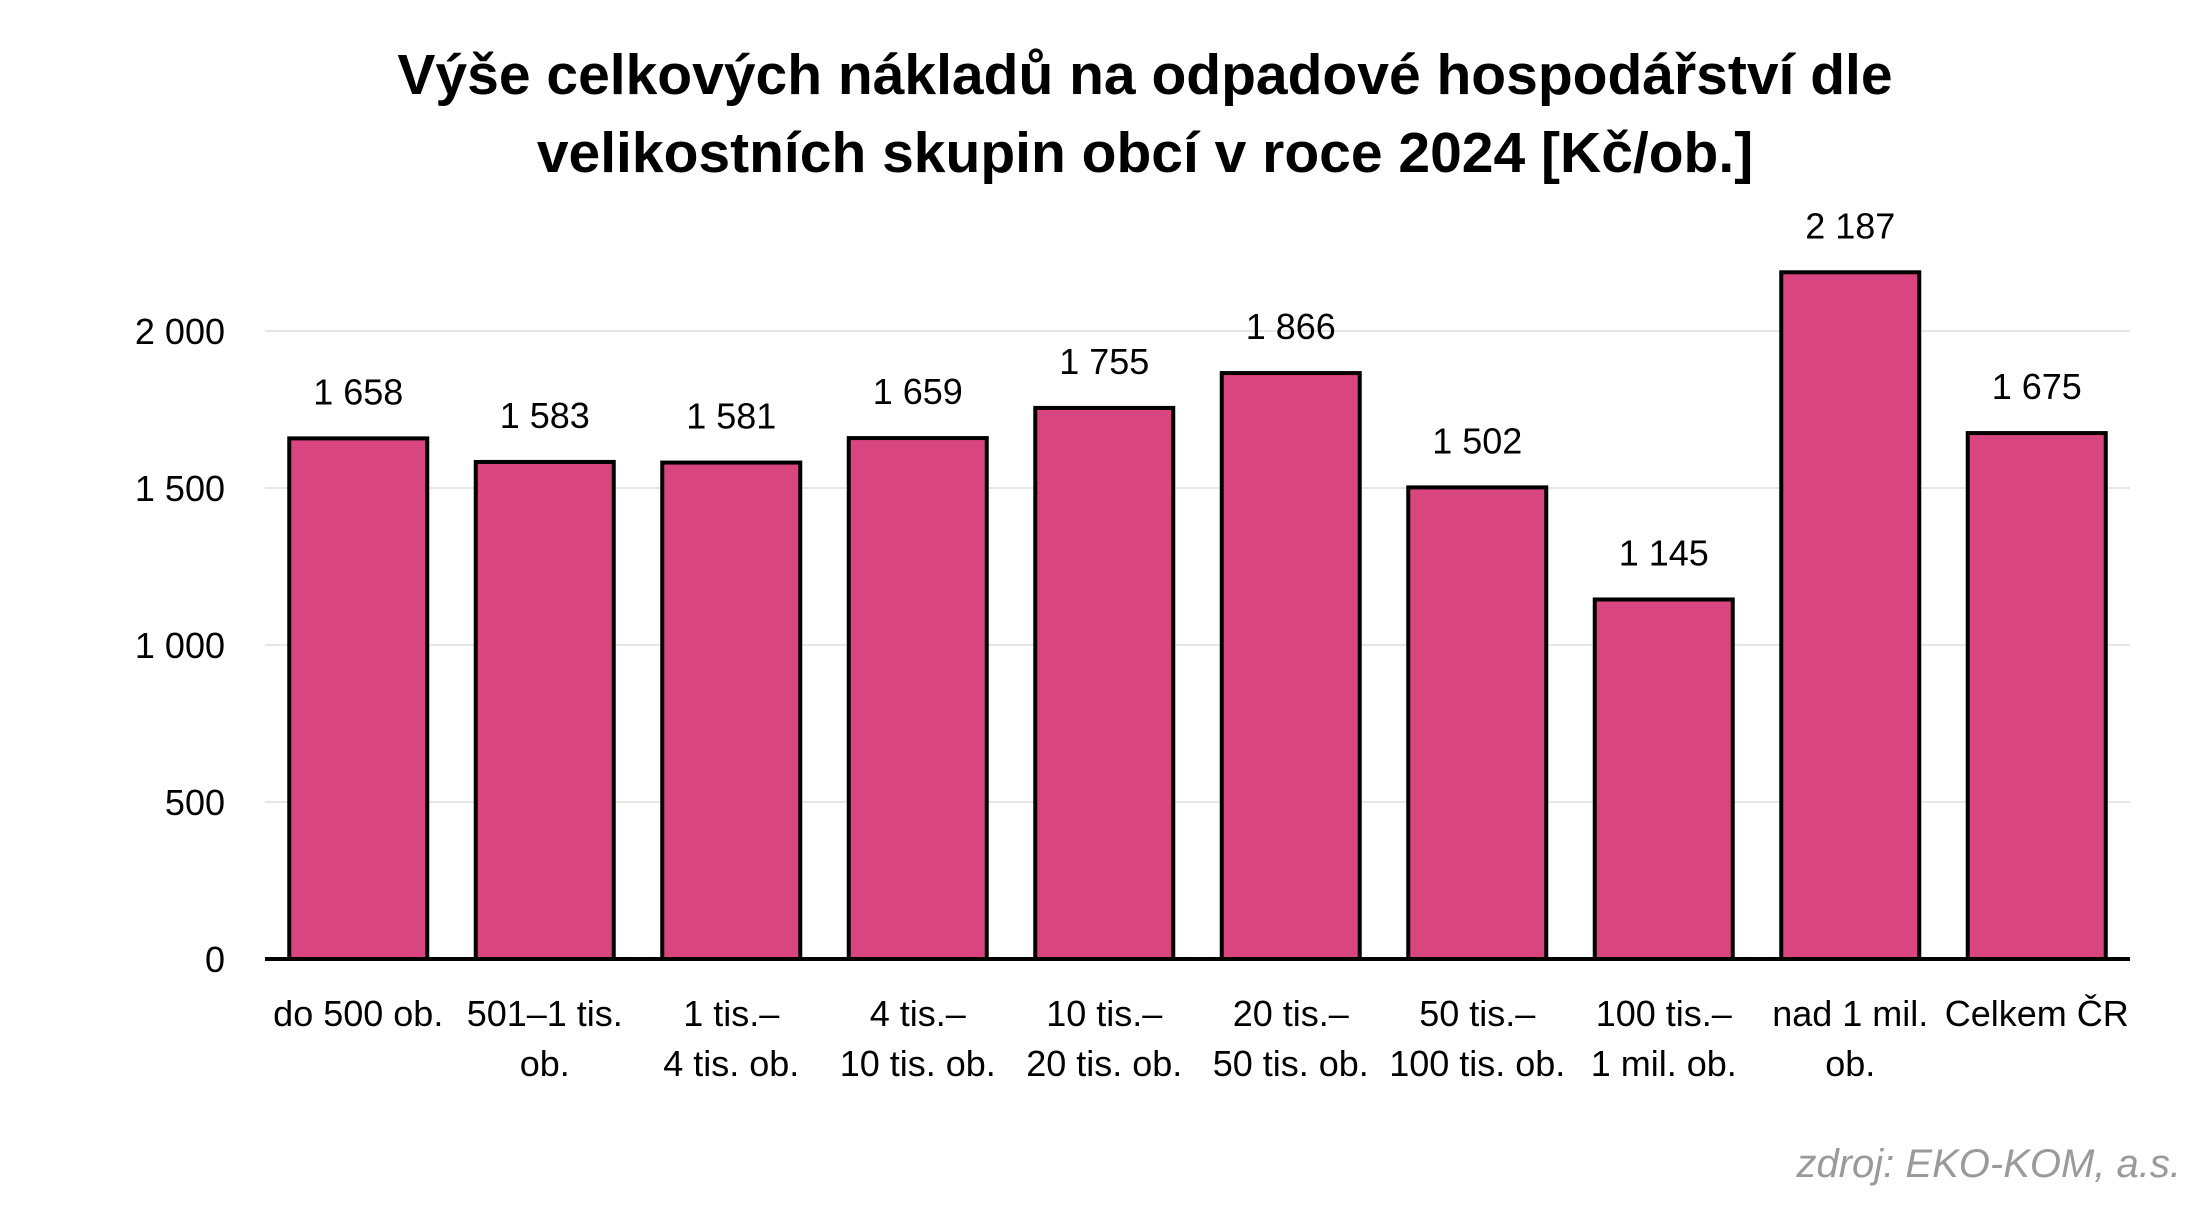 This screenshot has height=1227, width=2203. Describe the element at coordinates (918, 1013) in the screenshot. I see `x-tick-label-line: 4 tis.–` at that location.